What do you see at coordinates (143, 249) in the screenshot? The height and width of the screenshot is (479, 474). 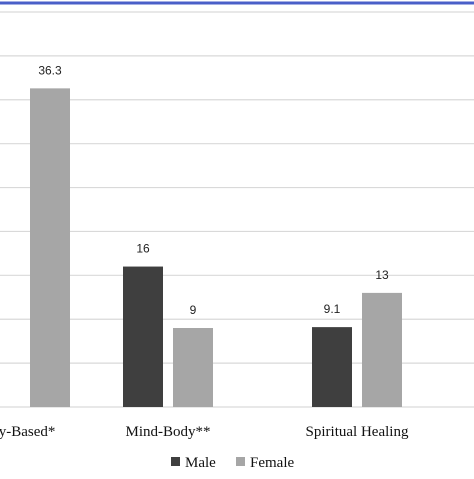 I see `data-label: 16` at bounding box center [143, 249].